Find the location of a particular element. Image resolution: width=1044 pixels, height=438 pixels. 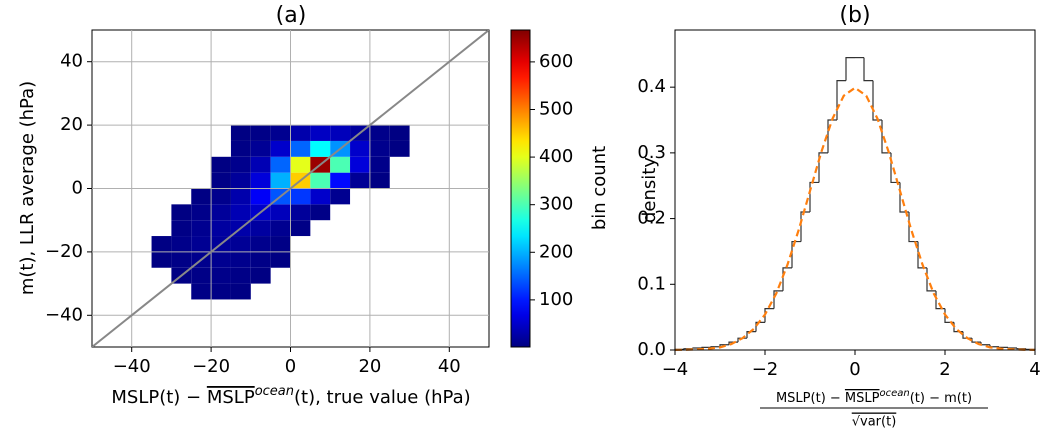

y-tick-label: 40 is located at coordinates (71, 61).